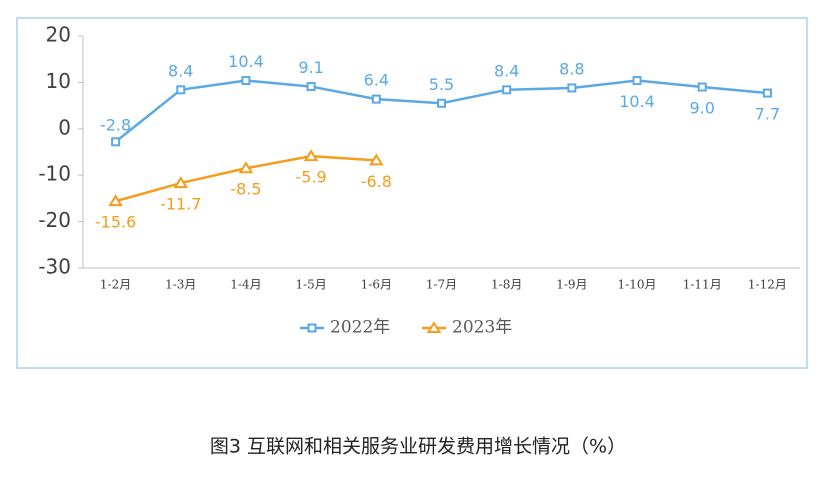  I want to click on x-tick-label: 1-5月, so click(310, 285).